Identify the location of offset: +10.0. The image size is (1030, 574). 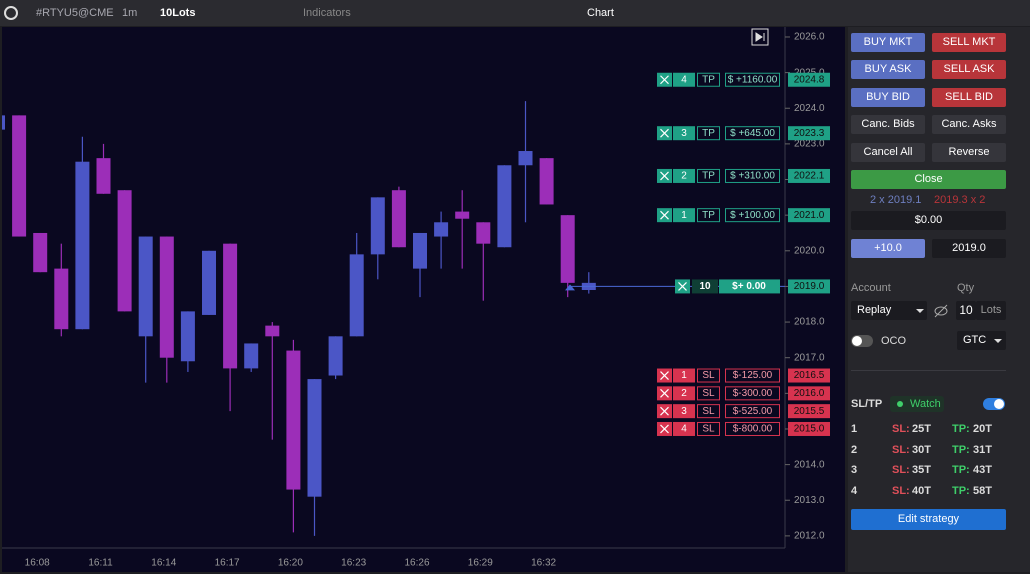
(888, 248).